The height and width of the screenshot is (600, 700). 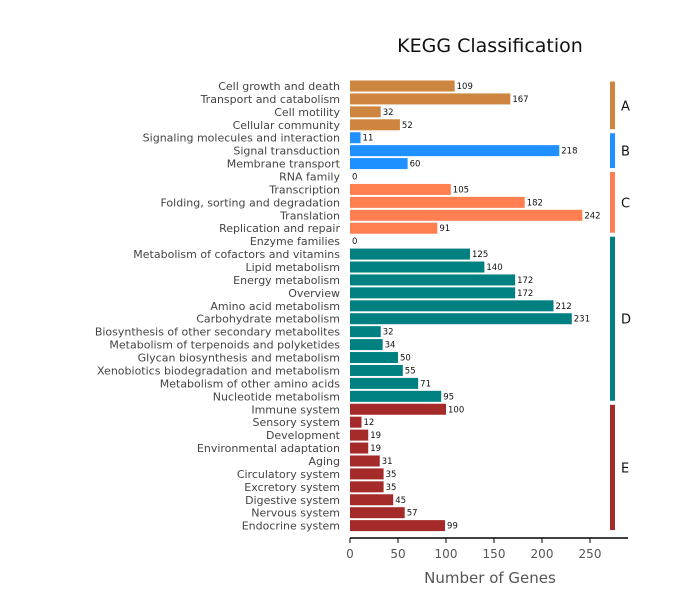 What do you see at coordinates (592, 216) in the screenshot?
I see `value-label: 242` at bounding box center [592, 216].